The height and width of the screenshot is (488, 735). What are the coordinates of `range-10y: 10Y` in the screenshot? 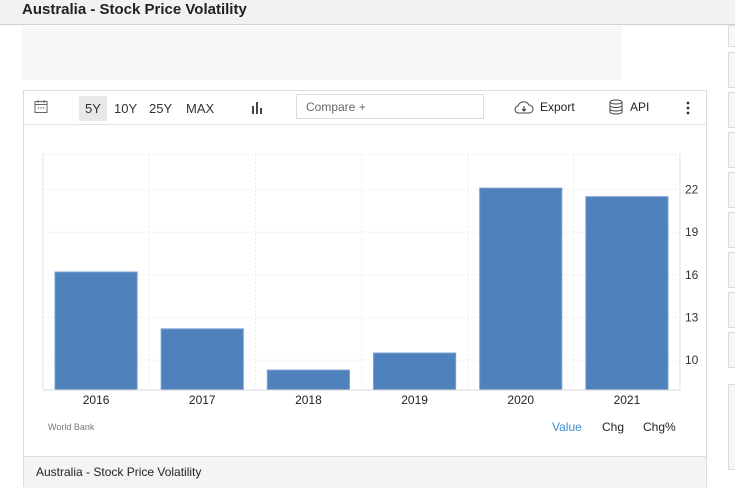 It's located at (126, 108).